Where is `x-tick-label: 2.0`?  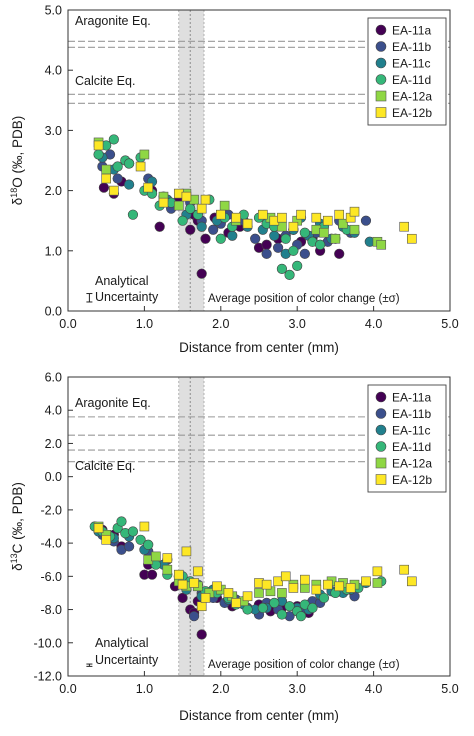 x-tick-label: 2.0 is located at coordinates (220, 324).